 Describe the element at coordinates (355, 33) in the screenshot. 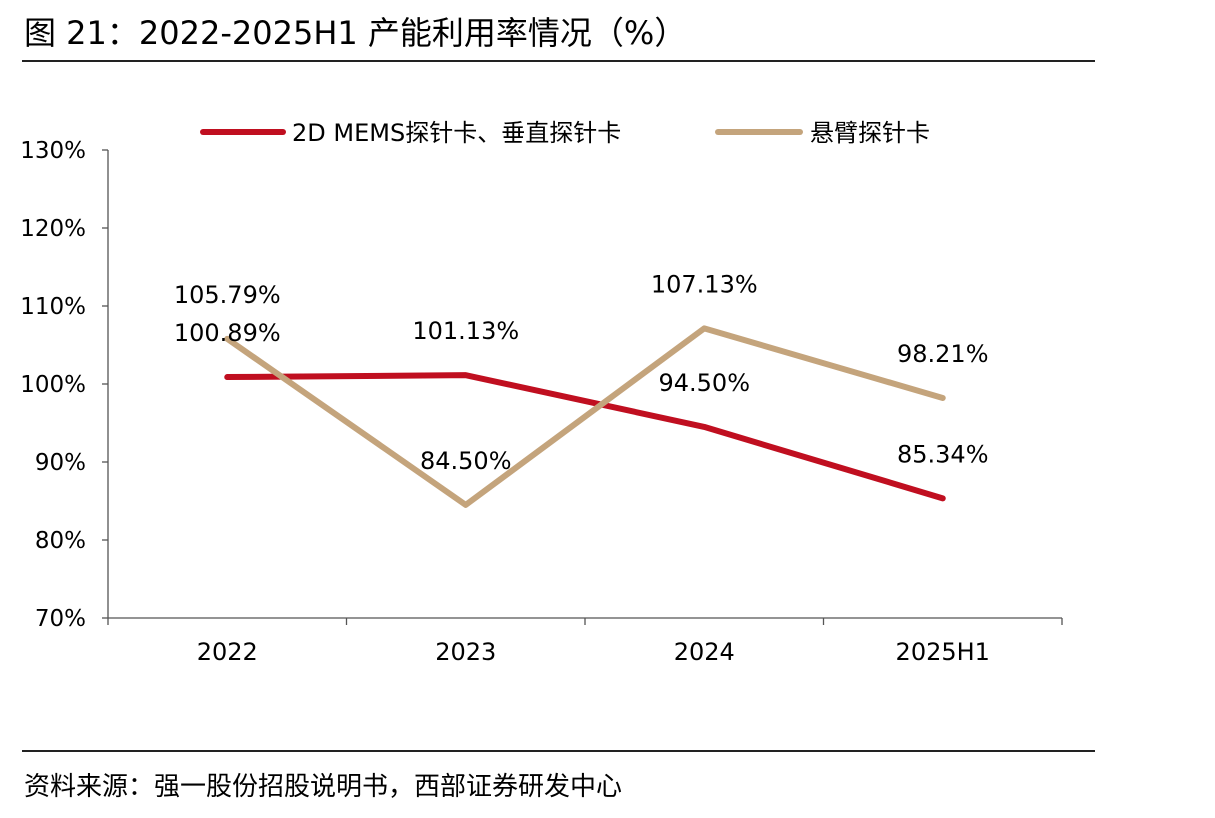

I see `figure-title: 图 21：2022-2025H1 产能利用率情况（%）` at that location.